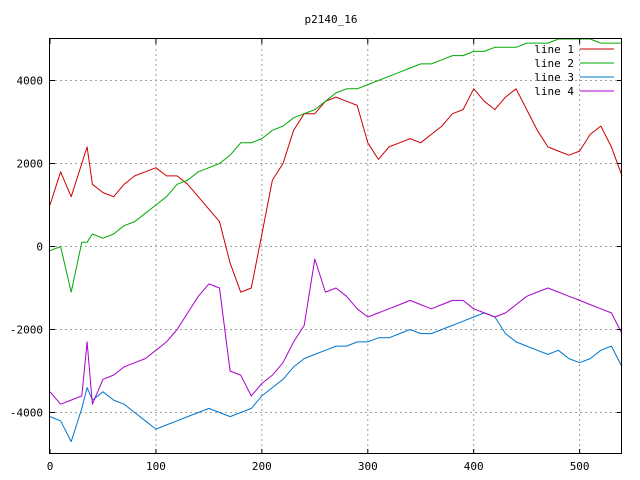  What do you see at coordinates (50, 466) in the screenshot?
I see `x-tick-label: 0` at bounding box center [50, 466].